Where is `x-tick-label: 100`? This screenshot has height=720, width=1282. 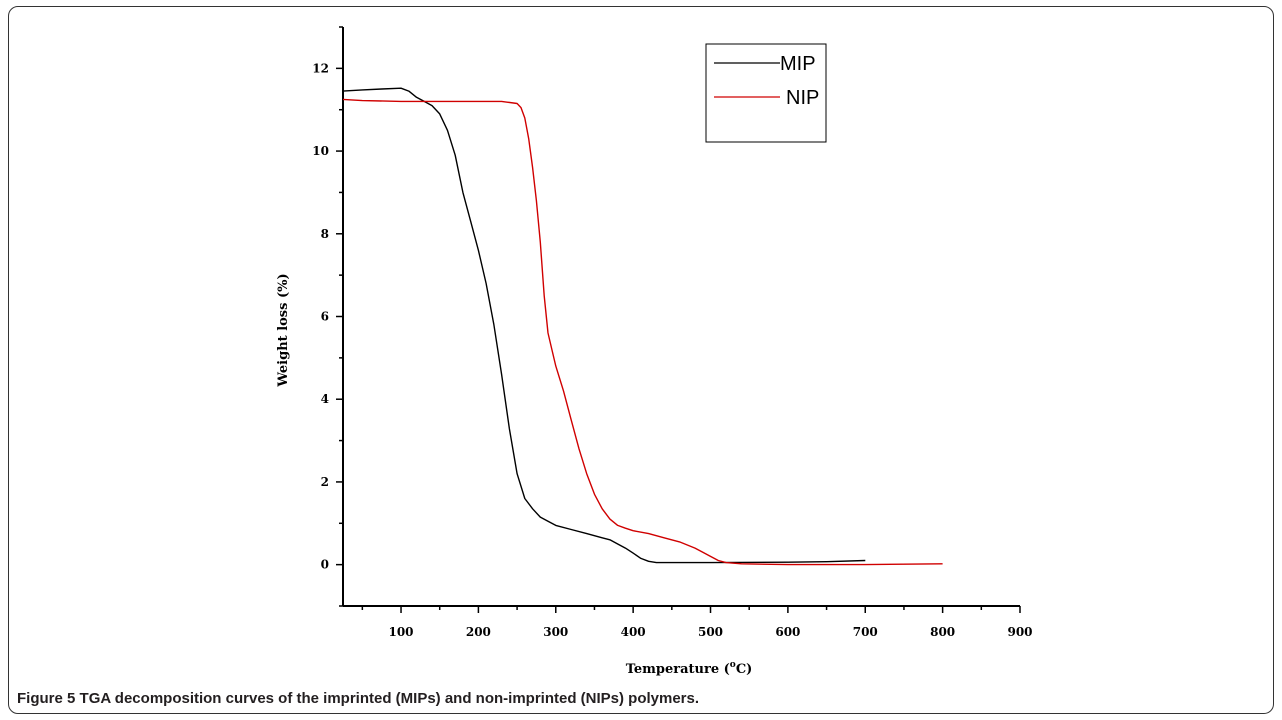 x-tick-label: 100 is located at coordinates (400, 632).